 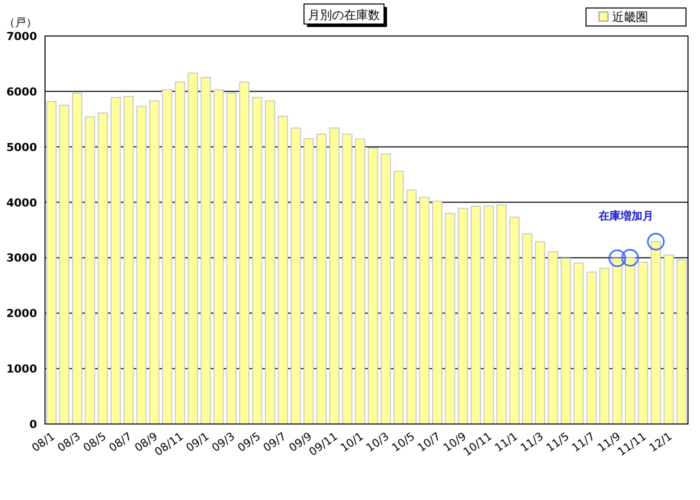 What do you see at coordinates (22, 313) in the screenshot?
I see `y-tick-label: 2000` at bounding box center [22, 313].